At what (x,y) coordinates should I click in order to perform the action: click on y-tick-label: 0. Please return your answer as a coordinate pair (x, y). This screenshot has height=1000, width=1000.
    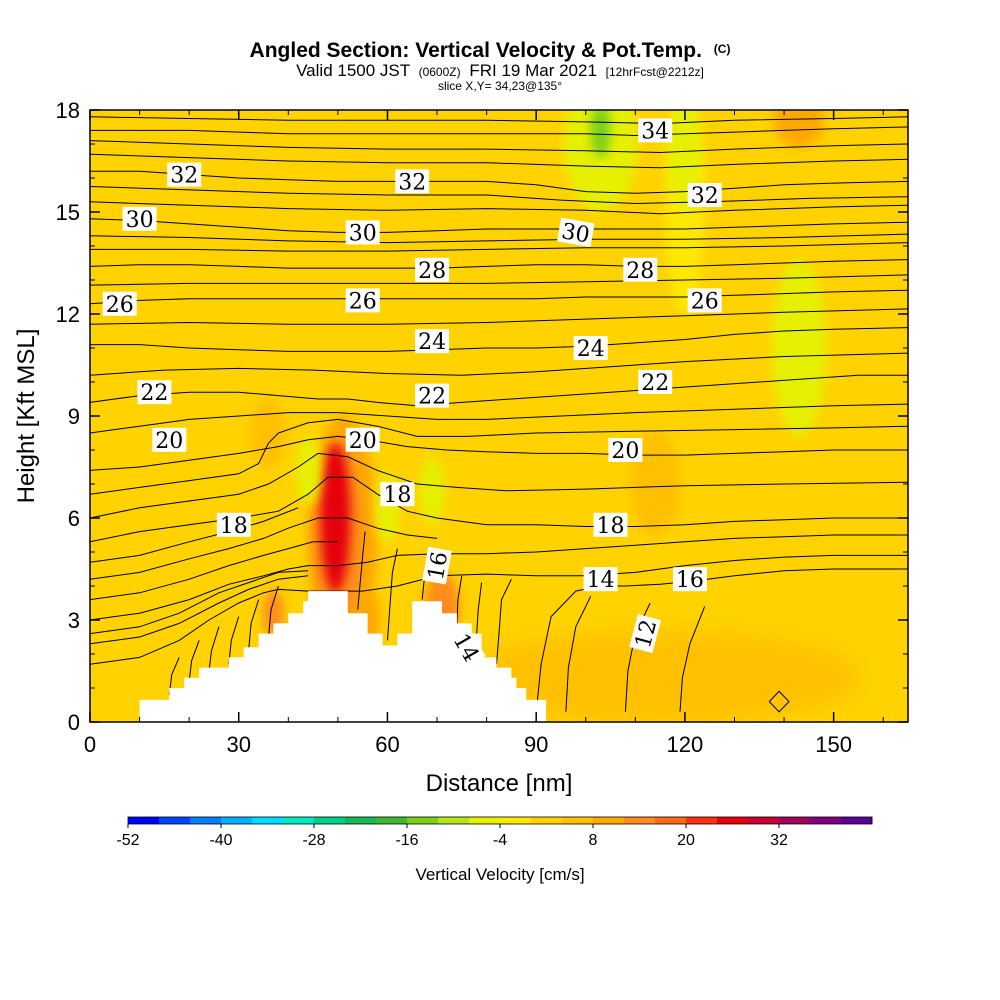
    Looking at the image, I should click on (74, 722).